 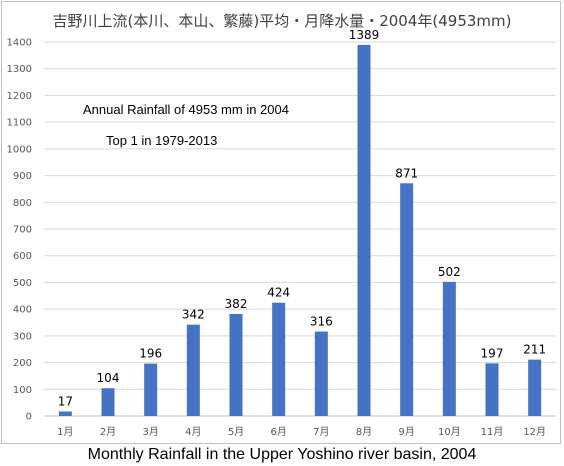 I want to click on annotation-annual-rainfall: Annual Rainfall of 4953 mm in 2004, so click(x=186, y=109).